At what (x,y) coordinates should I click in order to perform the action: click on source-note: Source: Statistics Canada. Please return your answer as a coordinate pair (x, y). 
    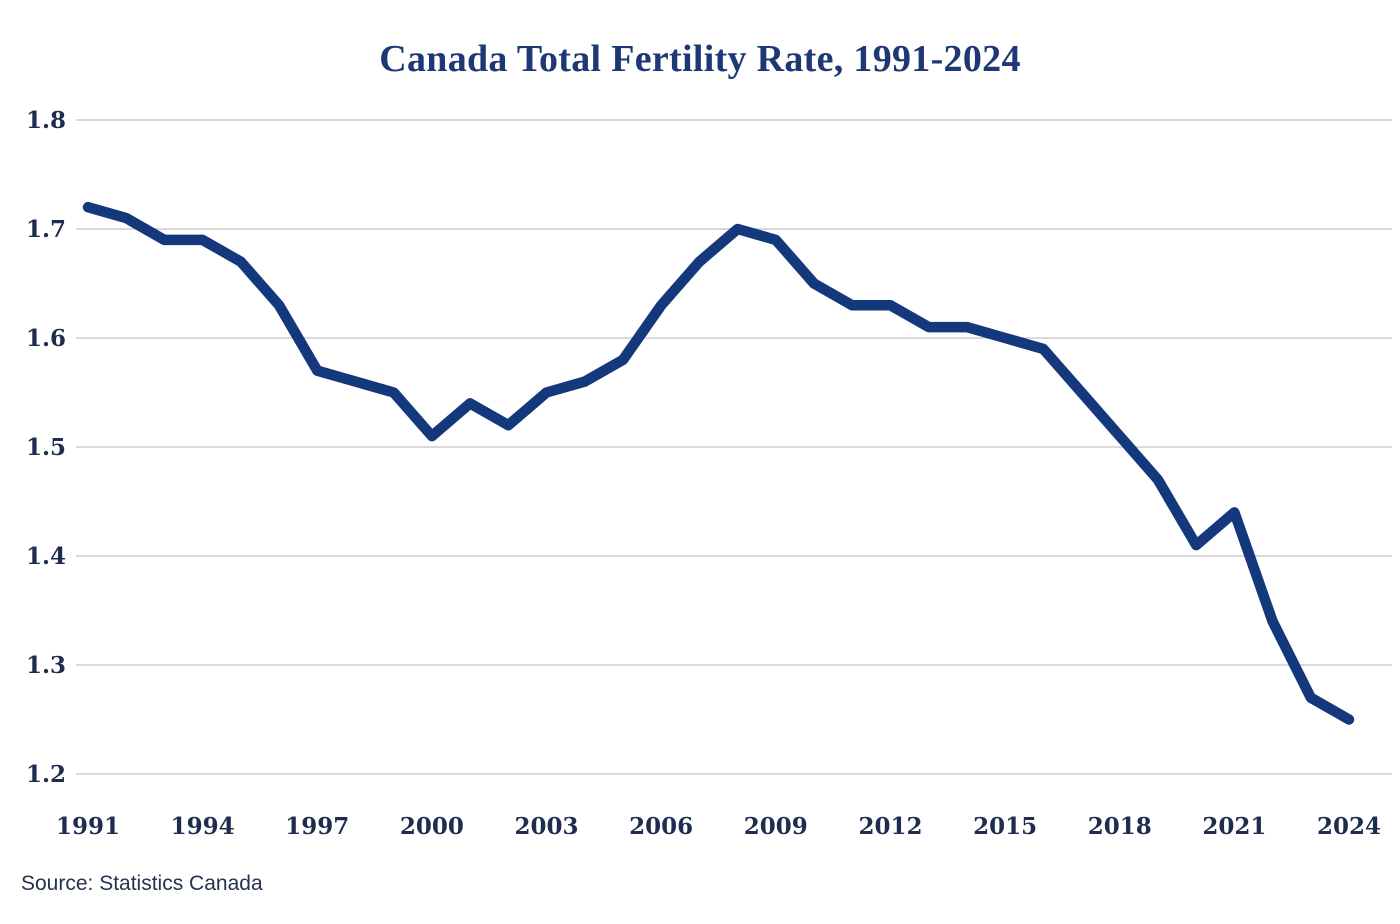
    Looking at the image, I should click on (142, 883).